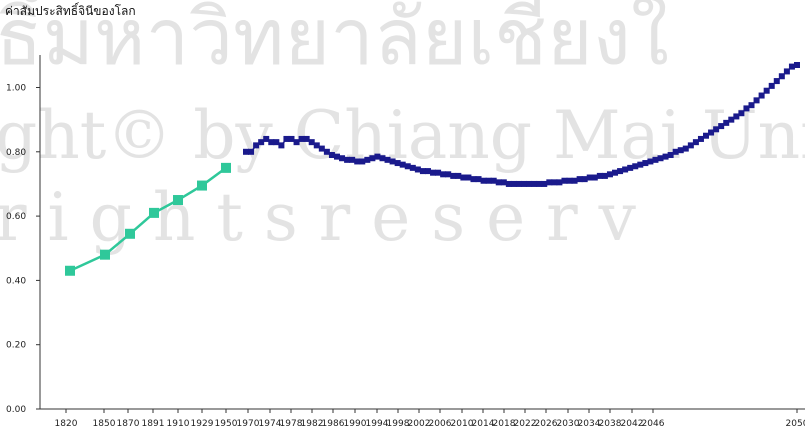 The height and width of the screenshot is (438, 805). I want to click on y-tick-label: 0.60, so click(16, 217).